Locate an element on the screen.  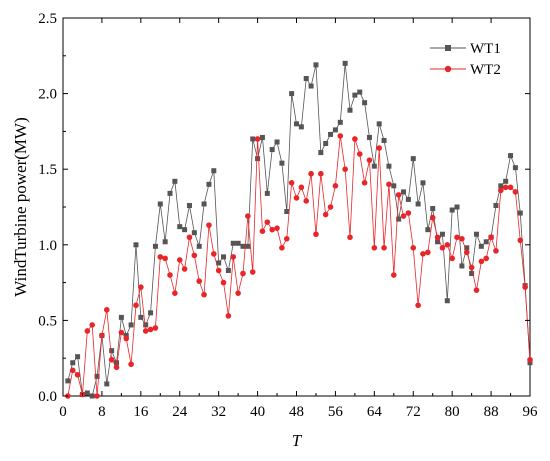
x-tick-label: 16 is located at coordinates (141, 412).